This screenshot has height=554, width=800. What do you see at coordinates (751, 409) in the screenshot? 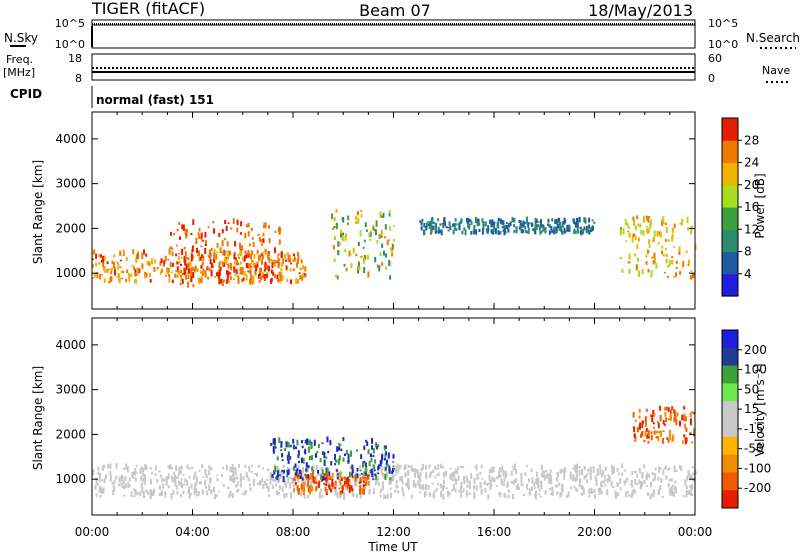
I see `colorbar-tick-label-3: 15` at bounding box center [751, 409].